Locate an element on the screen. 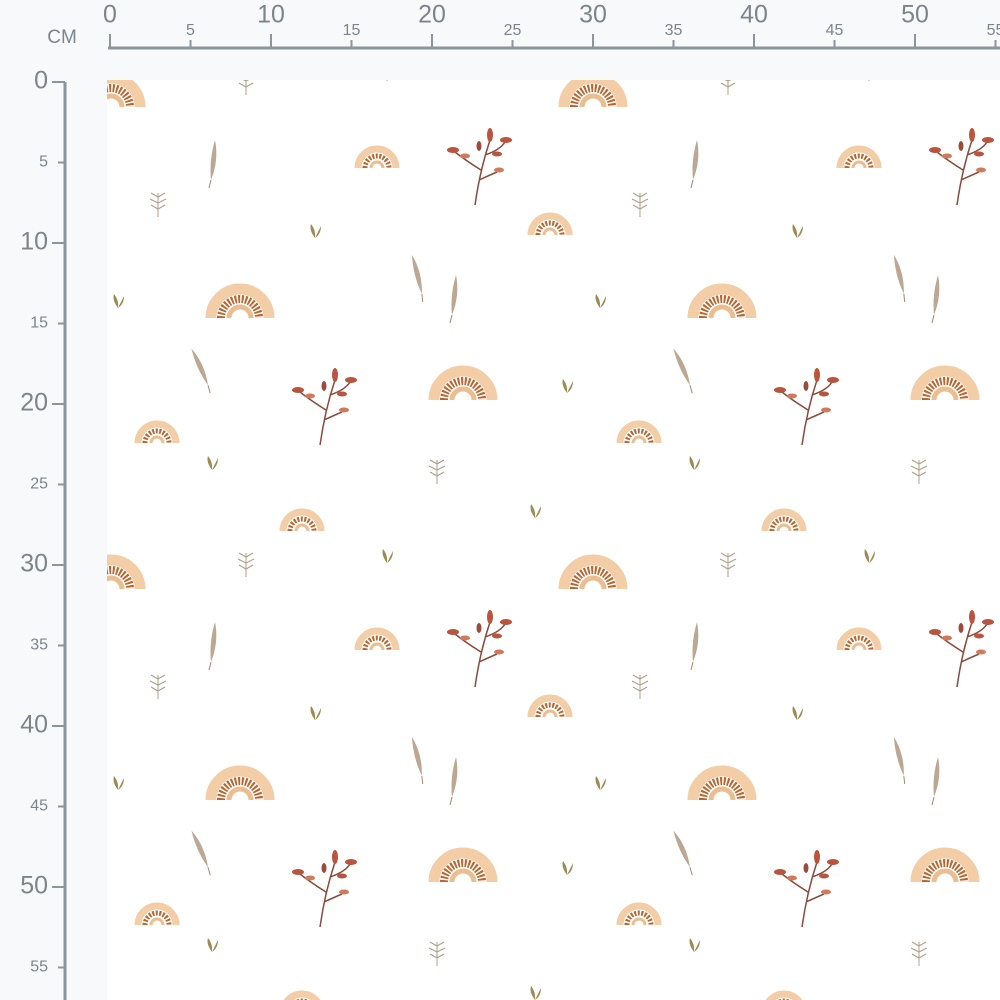 The height and width of the screenshot is (1000, 1000). left-tick-label: 10 is located at coordinates (34, 242).